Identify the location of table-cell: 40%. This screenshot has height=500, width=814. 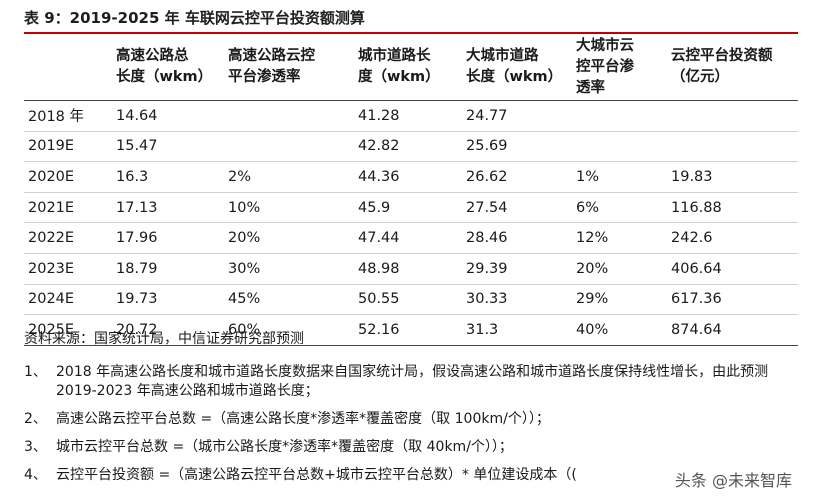
(619, 330).